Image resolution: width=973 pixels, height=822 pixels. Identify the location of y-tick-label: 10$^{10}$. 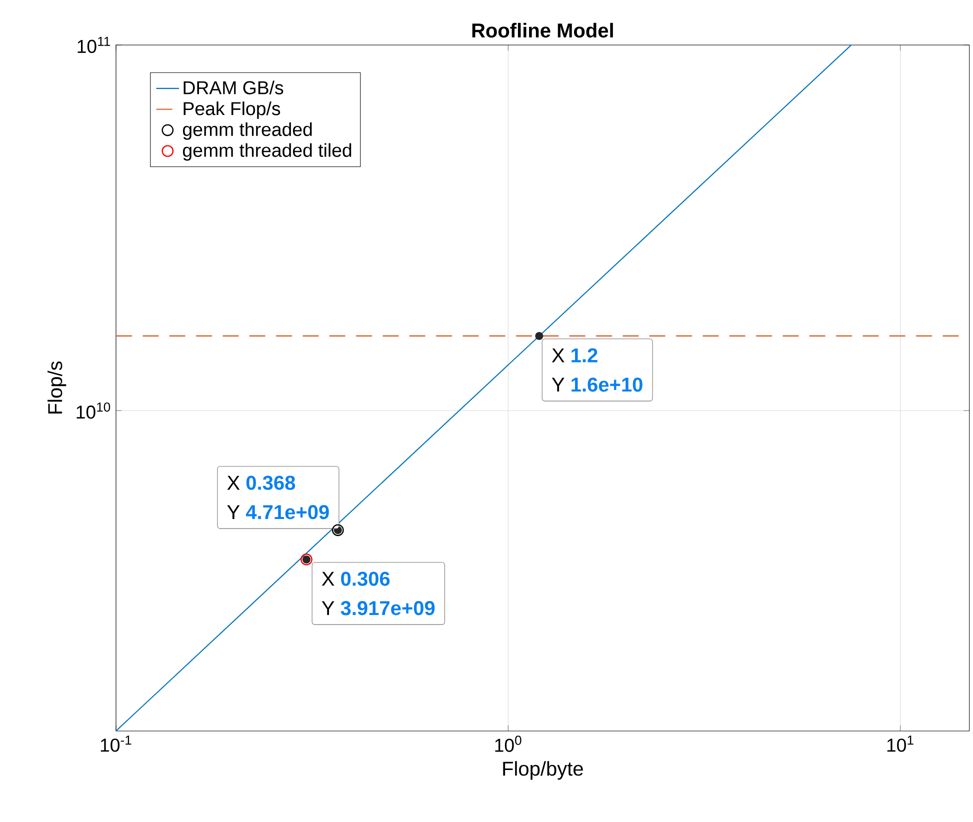
(93, 410).